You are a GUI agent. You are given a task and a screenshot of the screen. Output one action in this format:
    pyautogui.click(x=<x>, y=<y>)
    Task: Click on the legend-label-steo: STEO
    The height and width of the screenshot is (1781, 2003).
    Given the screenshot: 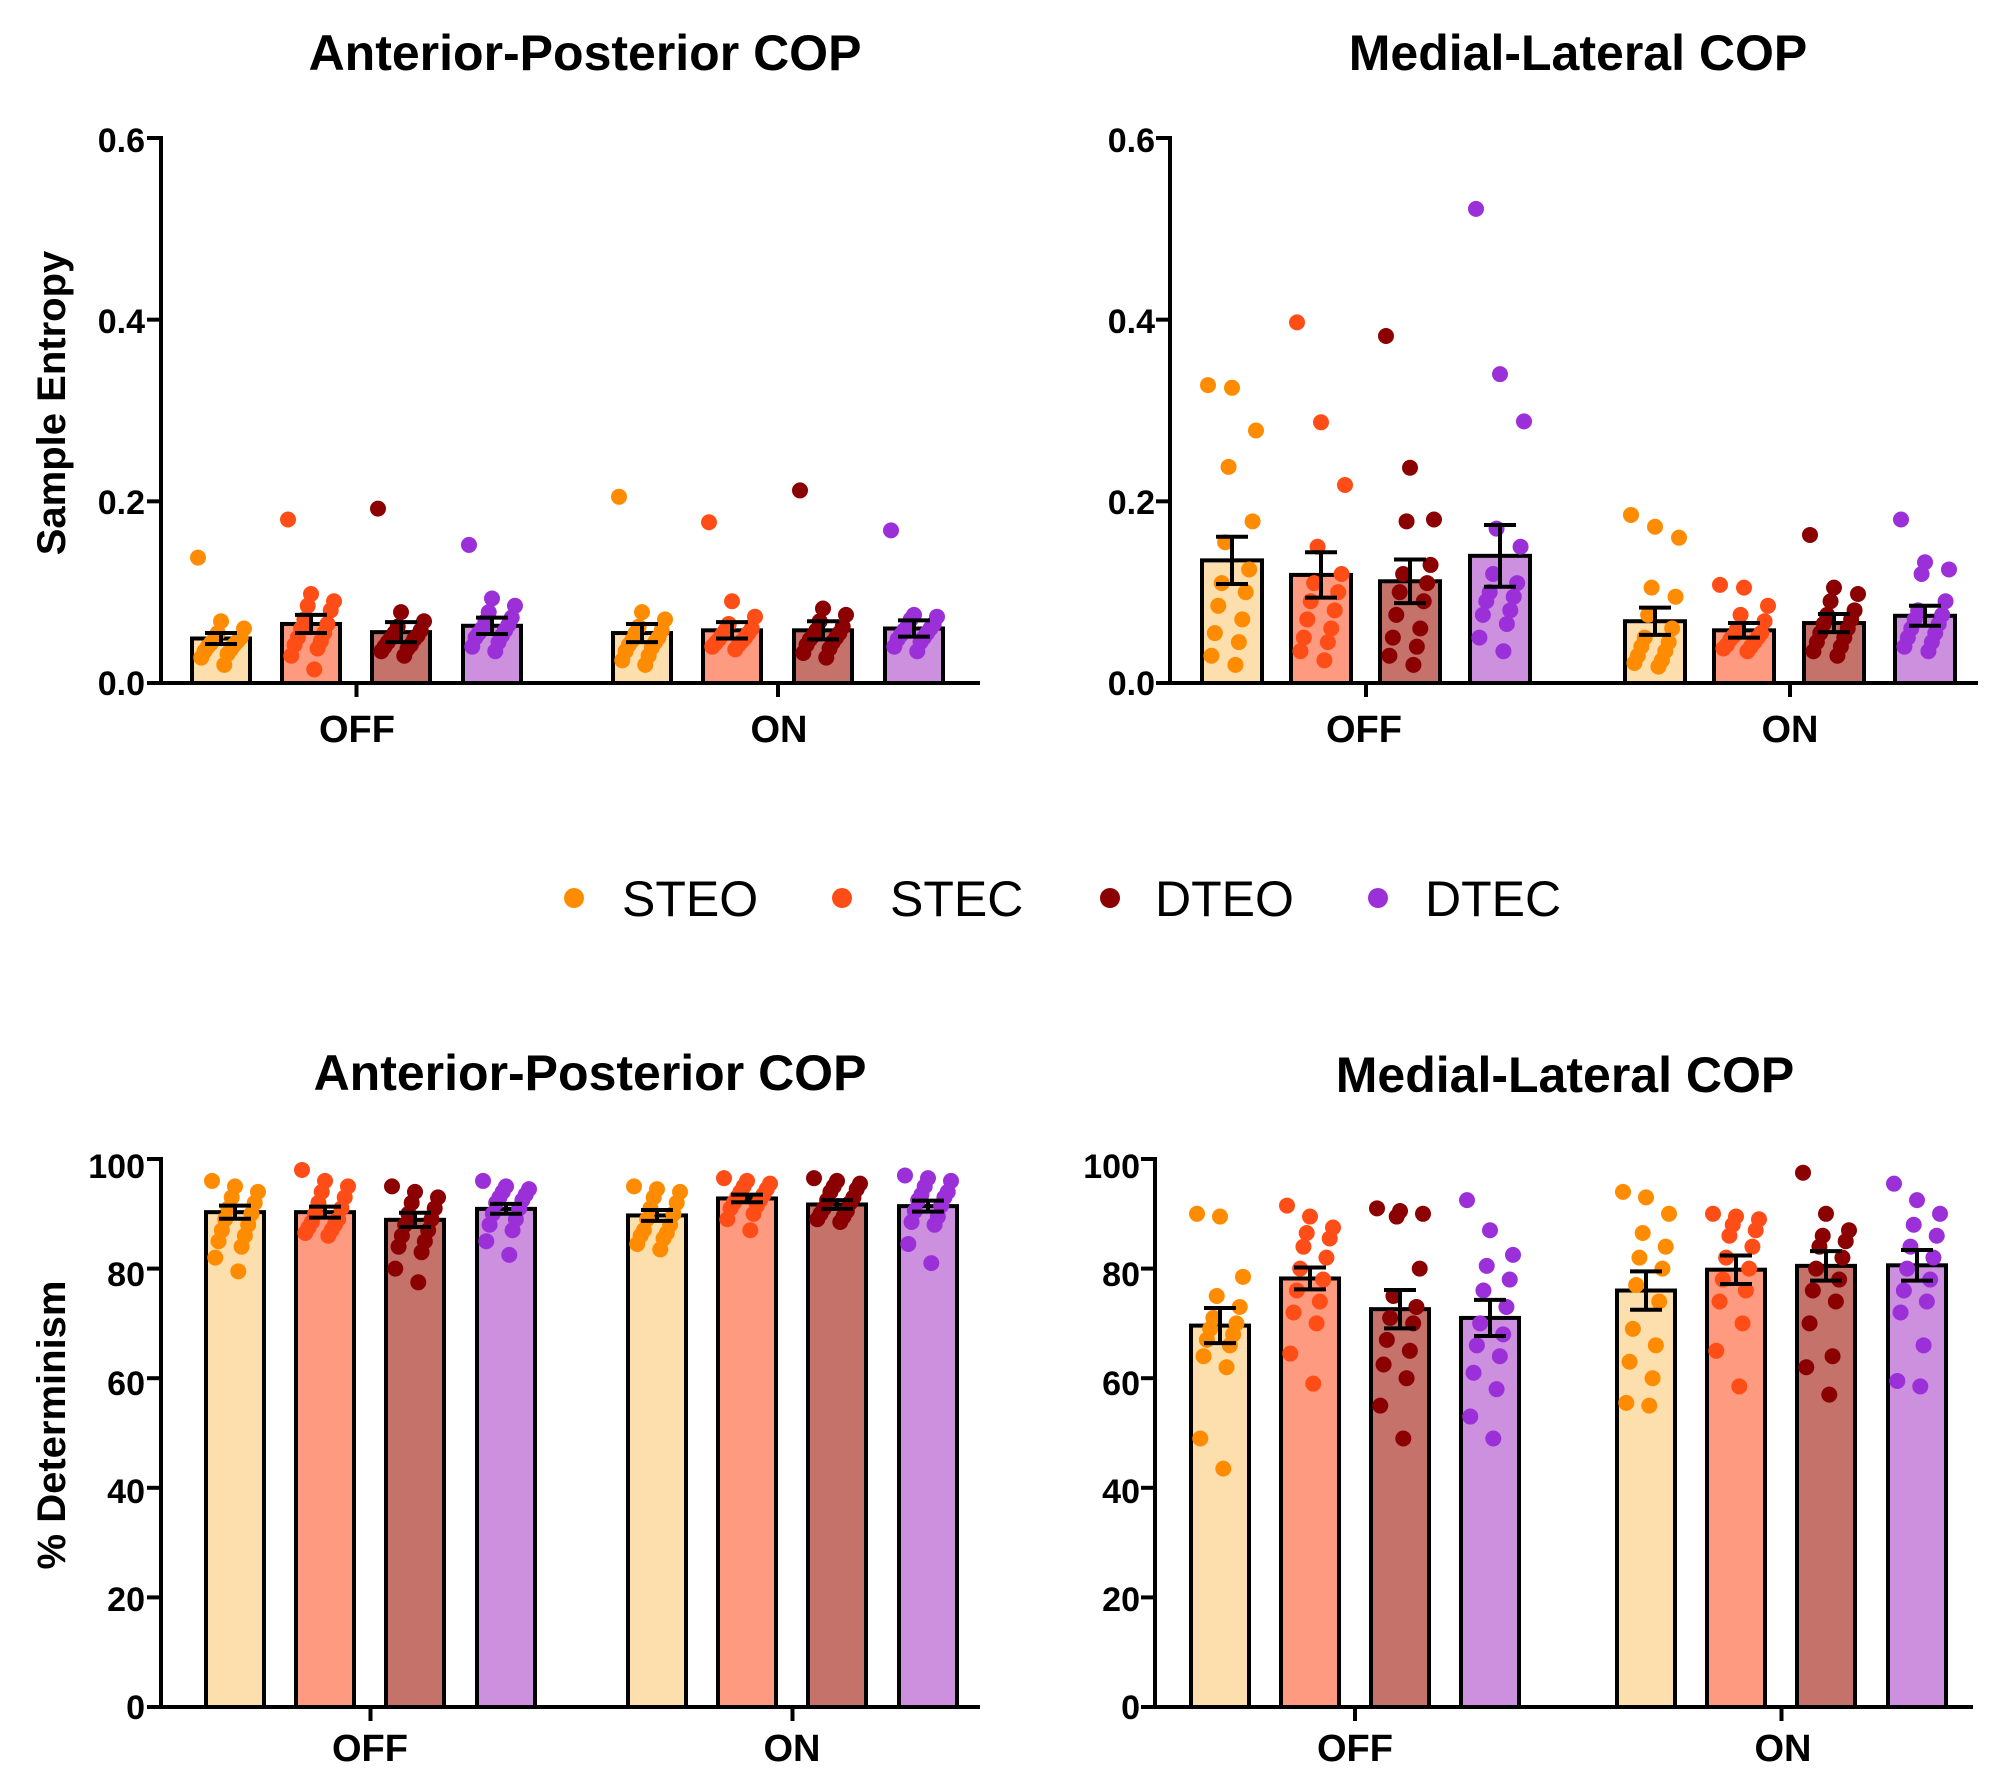 What is the action you would take?
    pyautogui.click(x=690, y=899)
    